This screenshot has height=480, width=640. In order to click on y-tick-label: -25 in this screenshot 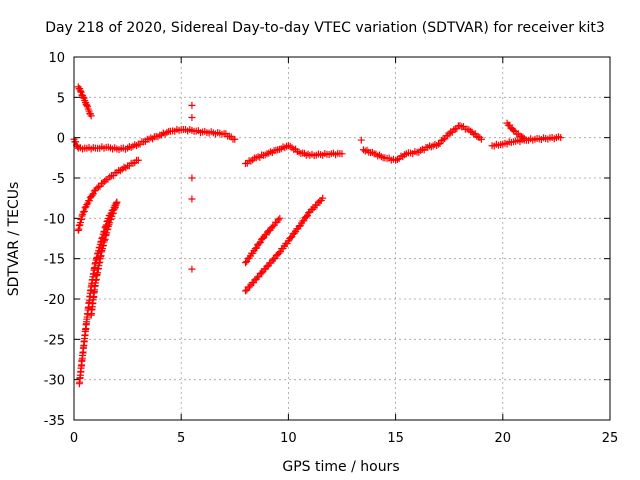, I will do `click(54, 340)`.